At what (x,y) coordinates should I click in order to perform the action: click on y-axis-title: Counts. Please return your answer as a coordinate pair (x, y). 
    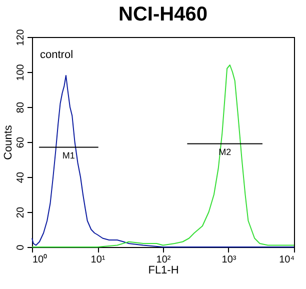
    Looking at the image, I should click on (8, 142).